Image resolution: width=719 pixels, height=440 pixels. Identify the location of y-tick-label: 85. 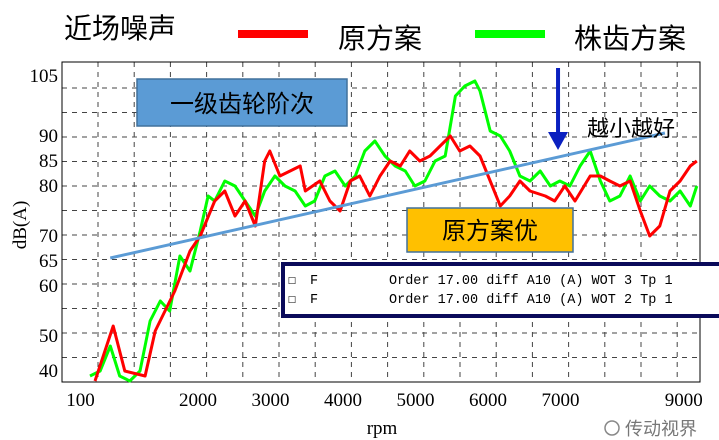
(48, 161).